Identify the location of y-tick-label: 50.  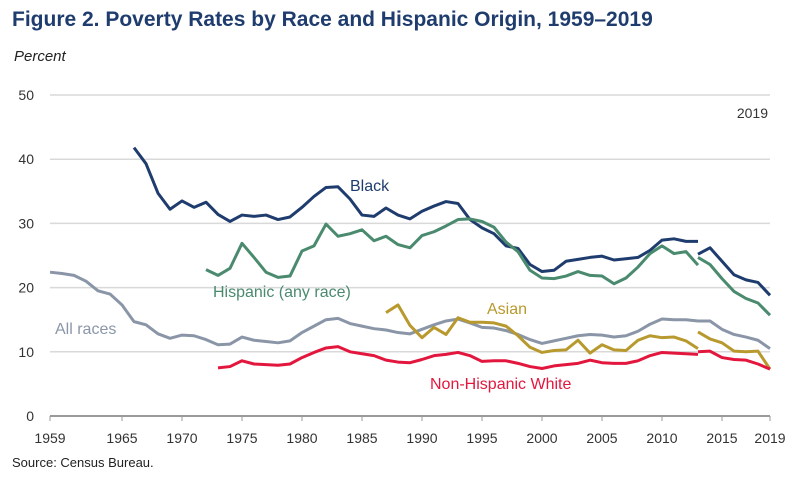
(26, 95).